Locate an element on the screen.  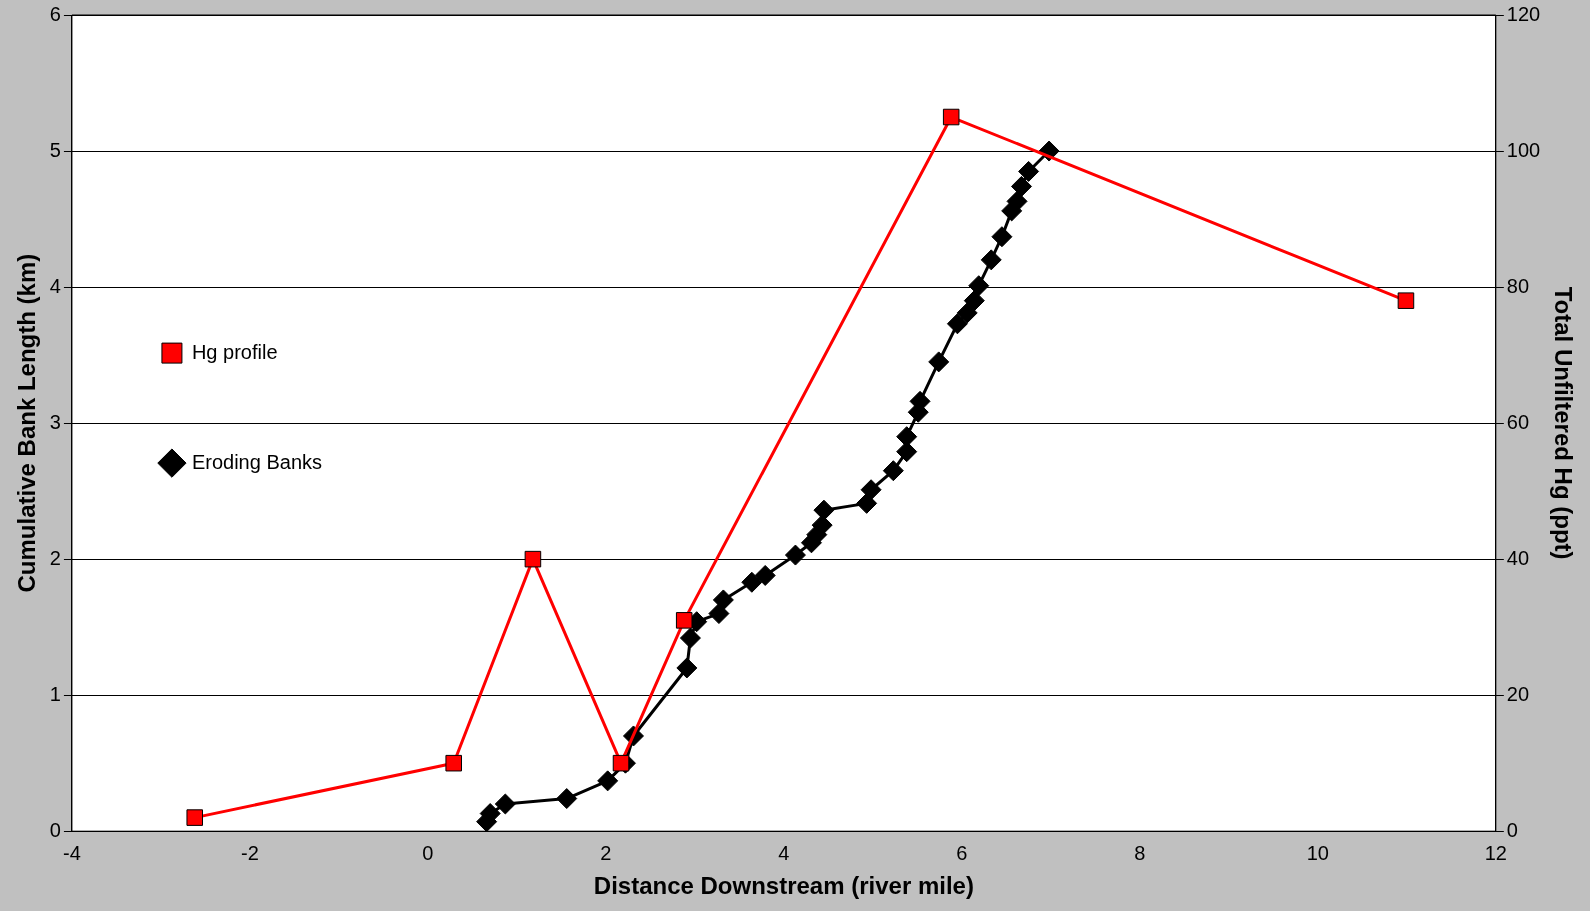
y-tick-label: 3 is located at coordinates (55, 421).